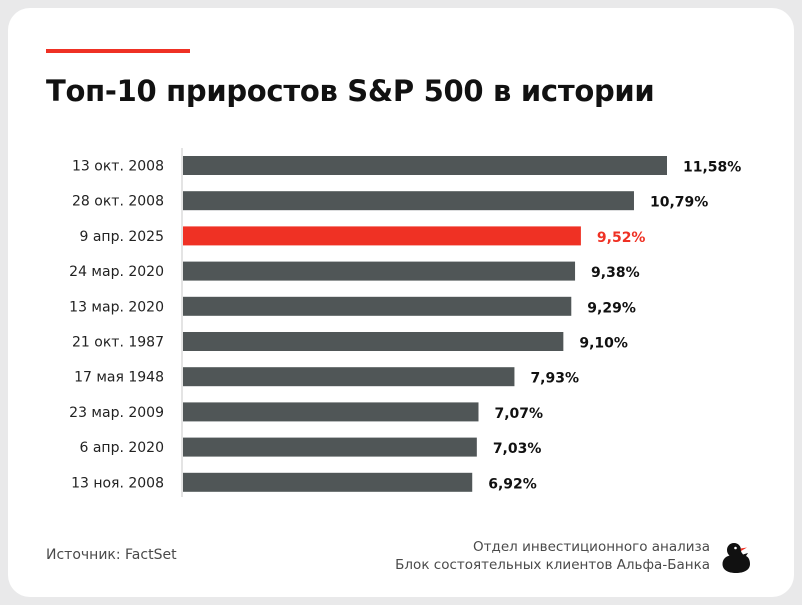  I want to click on category-label: 24 мар. 2020, so click(116, 272).